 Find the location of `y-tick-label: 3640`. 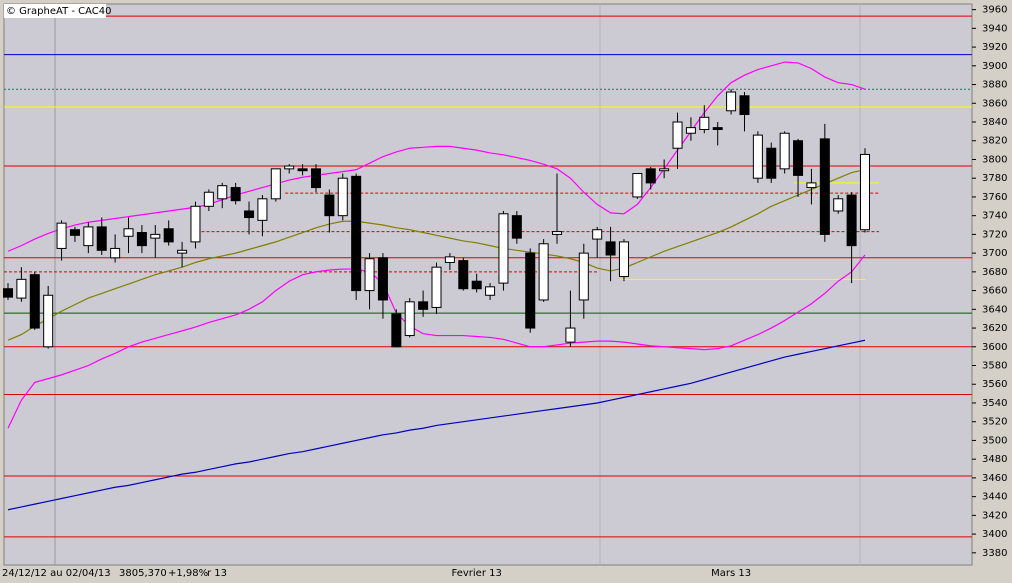

y-tick-label: 3640 is located at coordinates (994, 309).